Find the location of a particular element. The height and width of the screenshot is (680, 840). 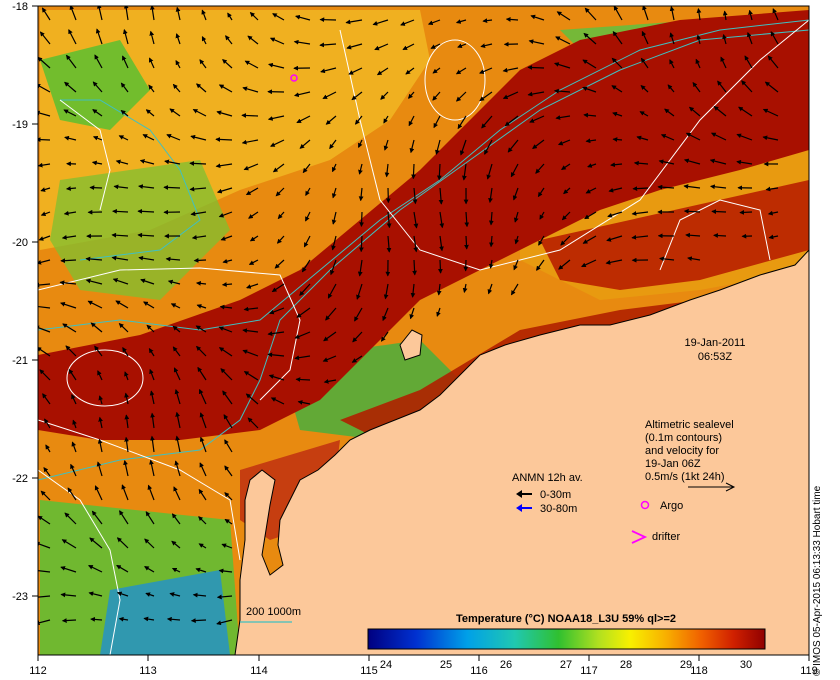

timestamp-time: 06:53Z is located at coordinates (715, 357).